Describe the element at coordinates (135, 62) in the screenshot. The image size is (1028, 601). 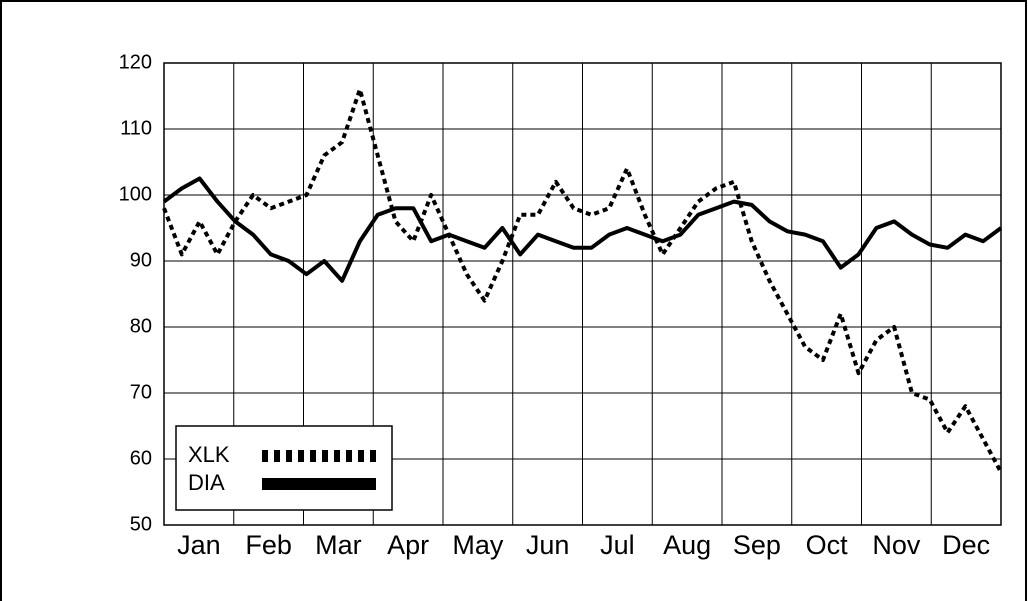
I see `y-tick-label: 120` at that location.